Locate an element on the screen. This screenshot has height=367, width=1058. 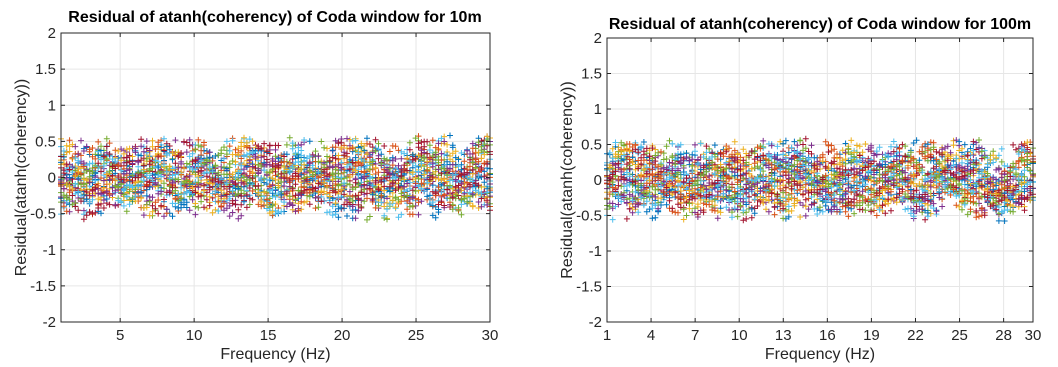
y-tick-label: 1 is located at coordinates (52, 105).